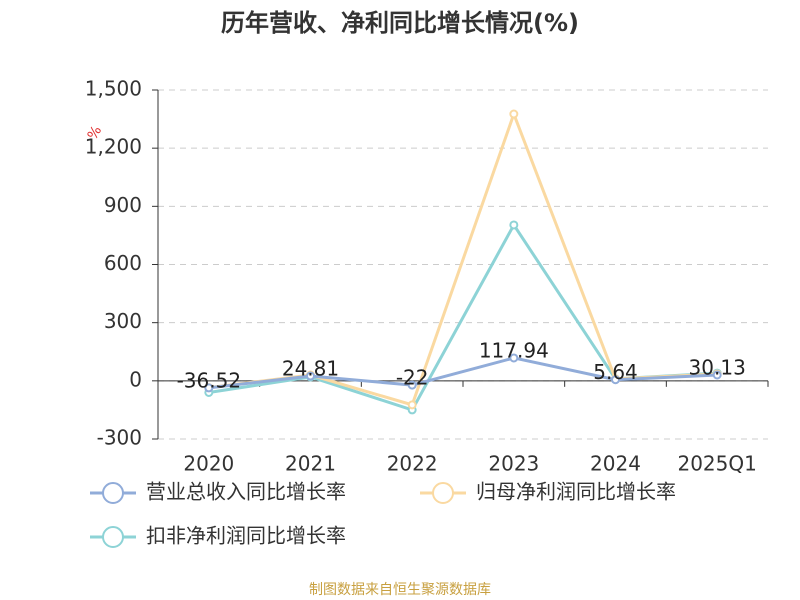  Describe the element at coordinates (615, 372) in the screenshot. I see `data-label: 5.64` at that location.